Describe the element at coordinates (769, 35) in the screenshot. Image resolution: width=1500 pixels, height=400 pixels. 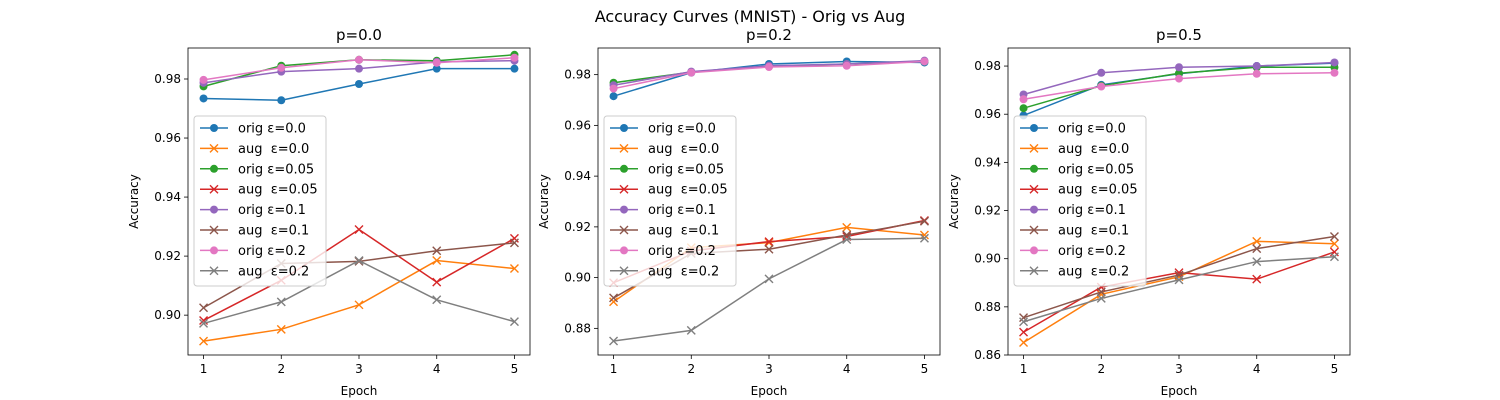
I see `panel-title: p=0.2` at that location.